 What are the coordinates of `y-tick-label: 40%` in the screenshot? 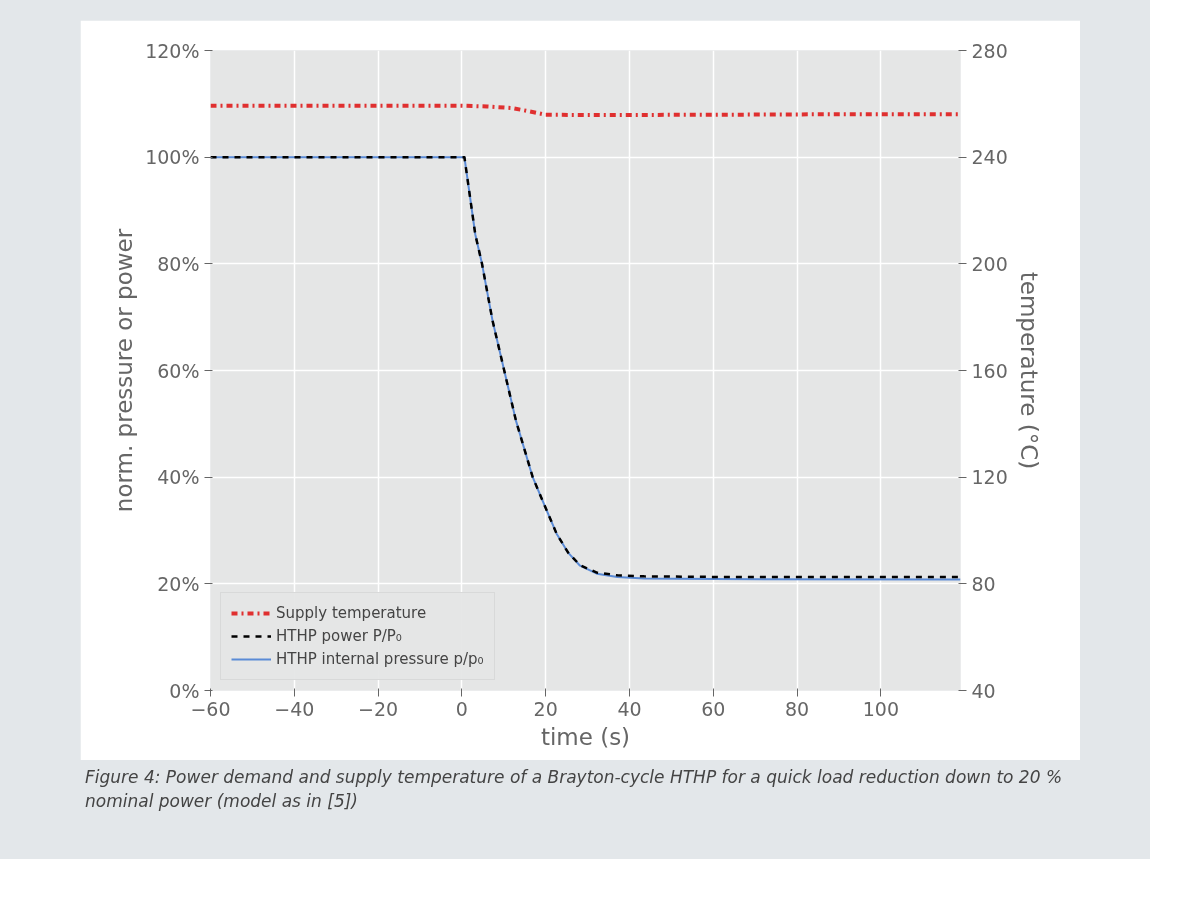 It's located at (178, 477).